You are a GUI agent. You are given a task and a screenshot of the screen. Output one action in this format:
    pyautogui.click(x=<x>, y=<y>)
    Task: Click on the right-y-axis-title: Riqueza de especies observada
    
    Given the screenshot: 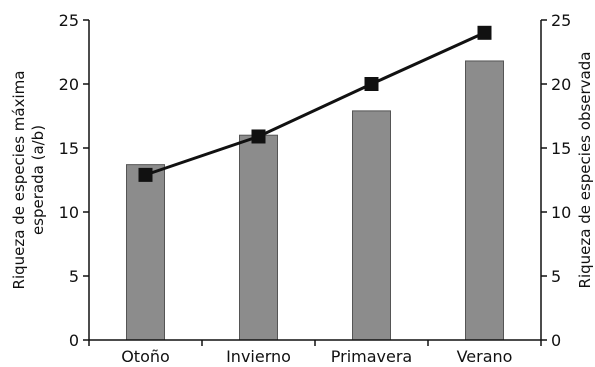 What is the action you would take?
    pyautogui.click(x=585, y=170)
    